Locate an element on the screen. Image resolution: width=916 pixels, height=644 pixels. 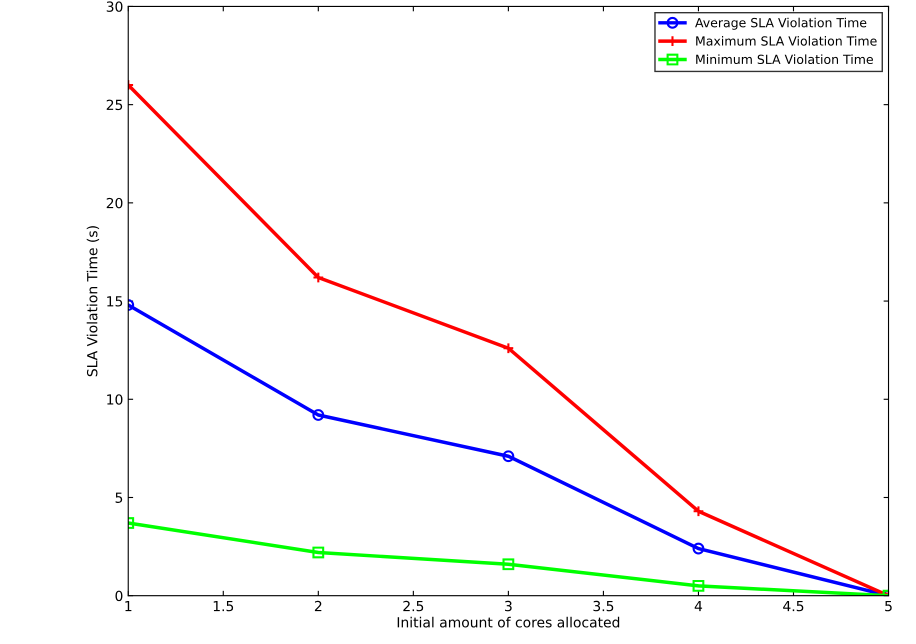
legend-label: Maximum SLA Violation Time is located at coordinates (786, 41).